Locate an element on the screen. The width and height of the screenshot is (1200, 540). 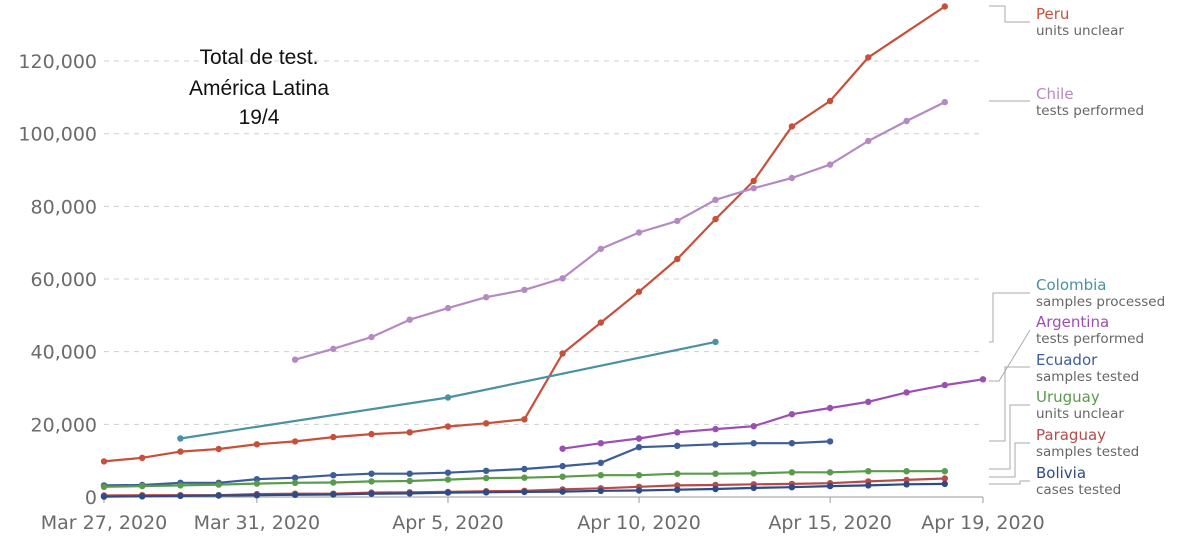
chile-label-unit: tests performed is located at coordinates (1090, 111).